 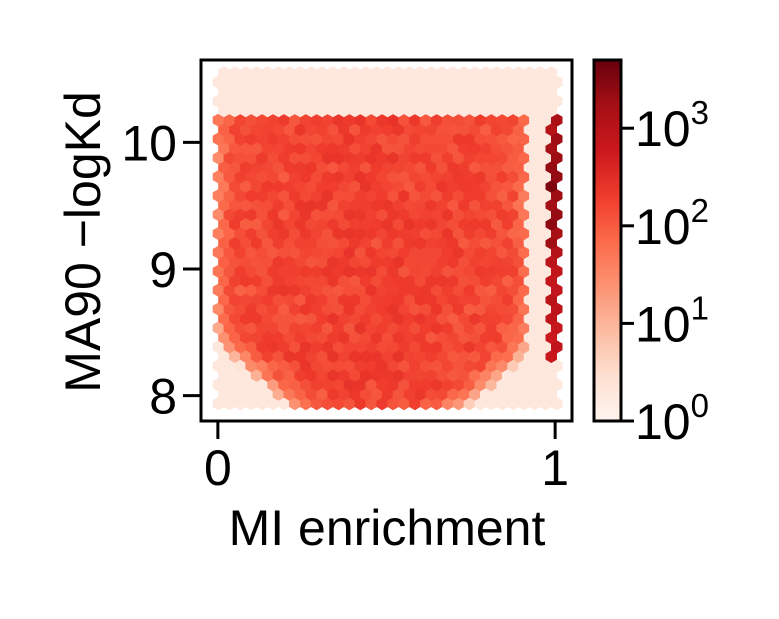 I want to click on x-axis-label: MI enrichment, so click(x=387, y=528).